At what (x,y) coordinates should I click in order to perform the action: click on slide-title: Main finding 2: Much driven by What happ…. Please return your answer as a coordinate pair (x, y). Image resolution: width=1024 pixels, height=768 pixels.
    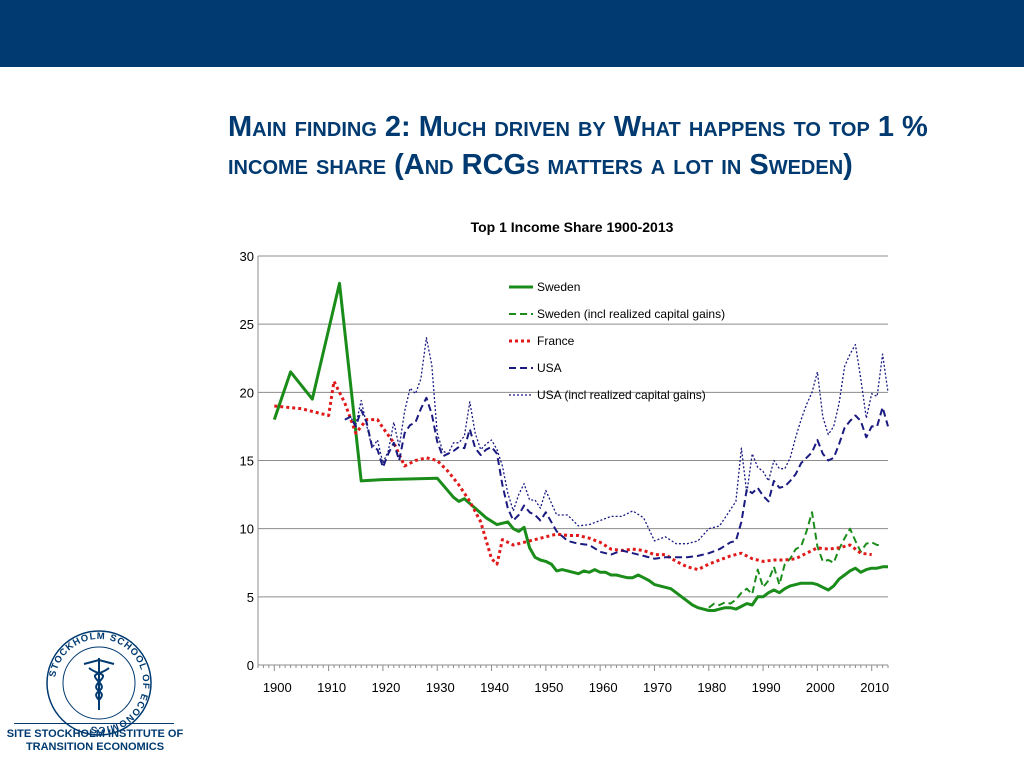
    Looking at the image, I should click on (578, 146).